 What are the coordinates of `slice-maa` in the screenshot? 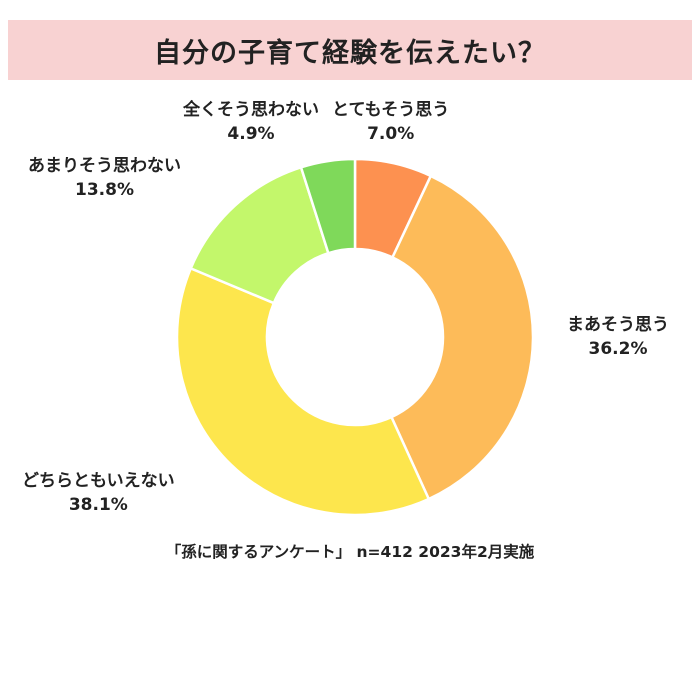 It's located at (462, 337).